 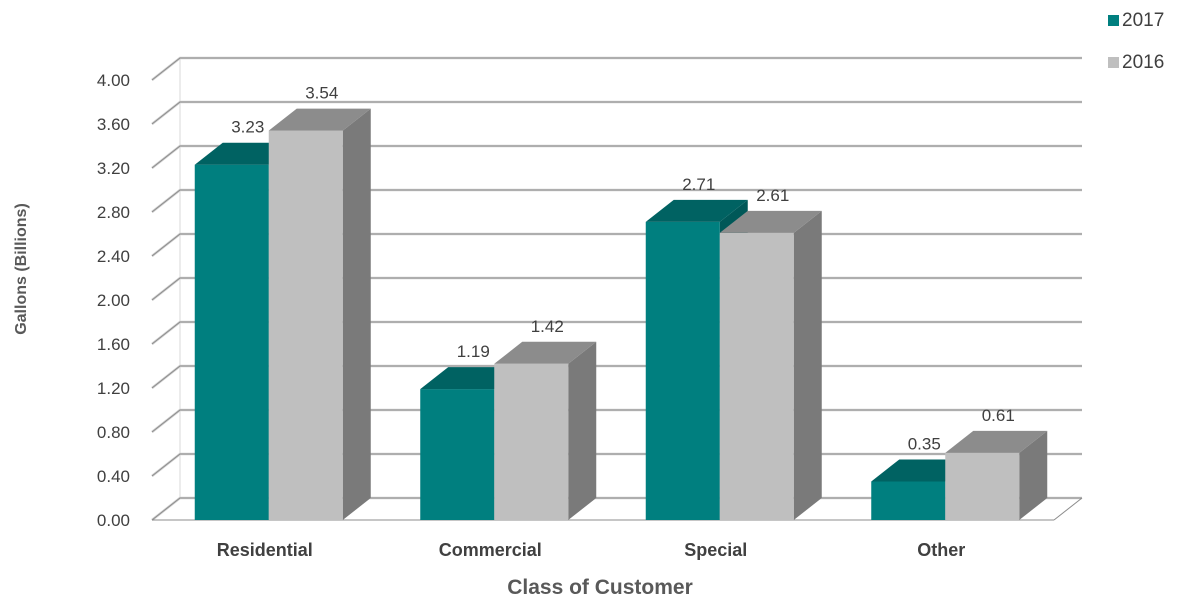 What do you see at coordinates (924, 444) in the screenshot?
I see `data-label: 0.35` at bounding box center [924, 444].